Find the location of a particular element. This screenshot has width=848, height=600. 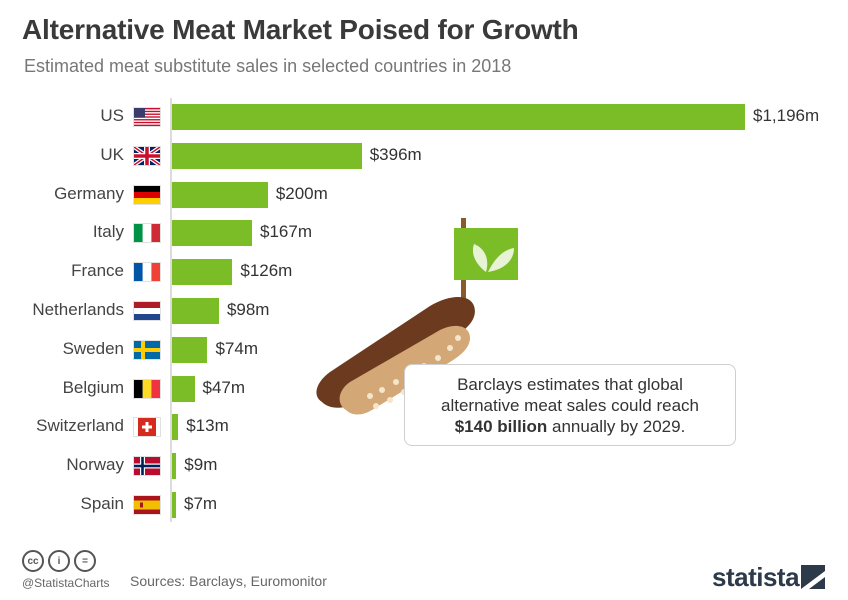

category-label: UK is located at coordinates (112, 154).